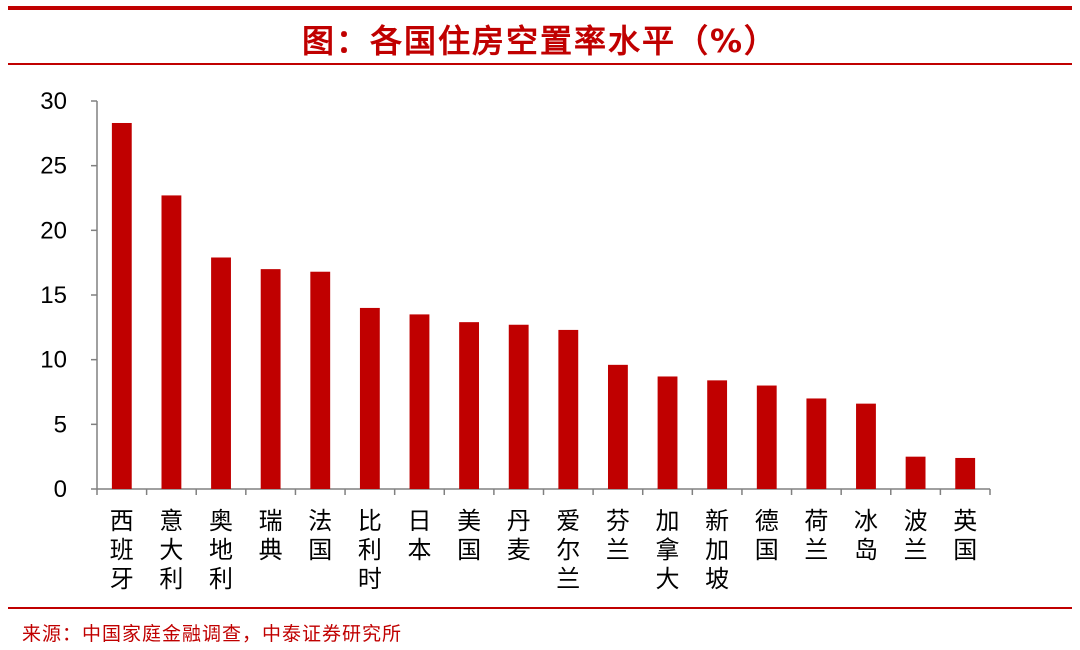 The height and width of the screenshot is (650, 1080). Describe the element at coordinates (916, 521) in the screenshot. I see `x-tick-label: 波` at that location.